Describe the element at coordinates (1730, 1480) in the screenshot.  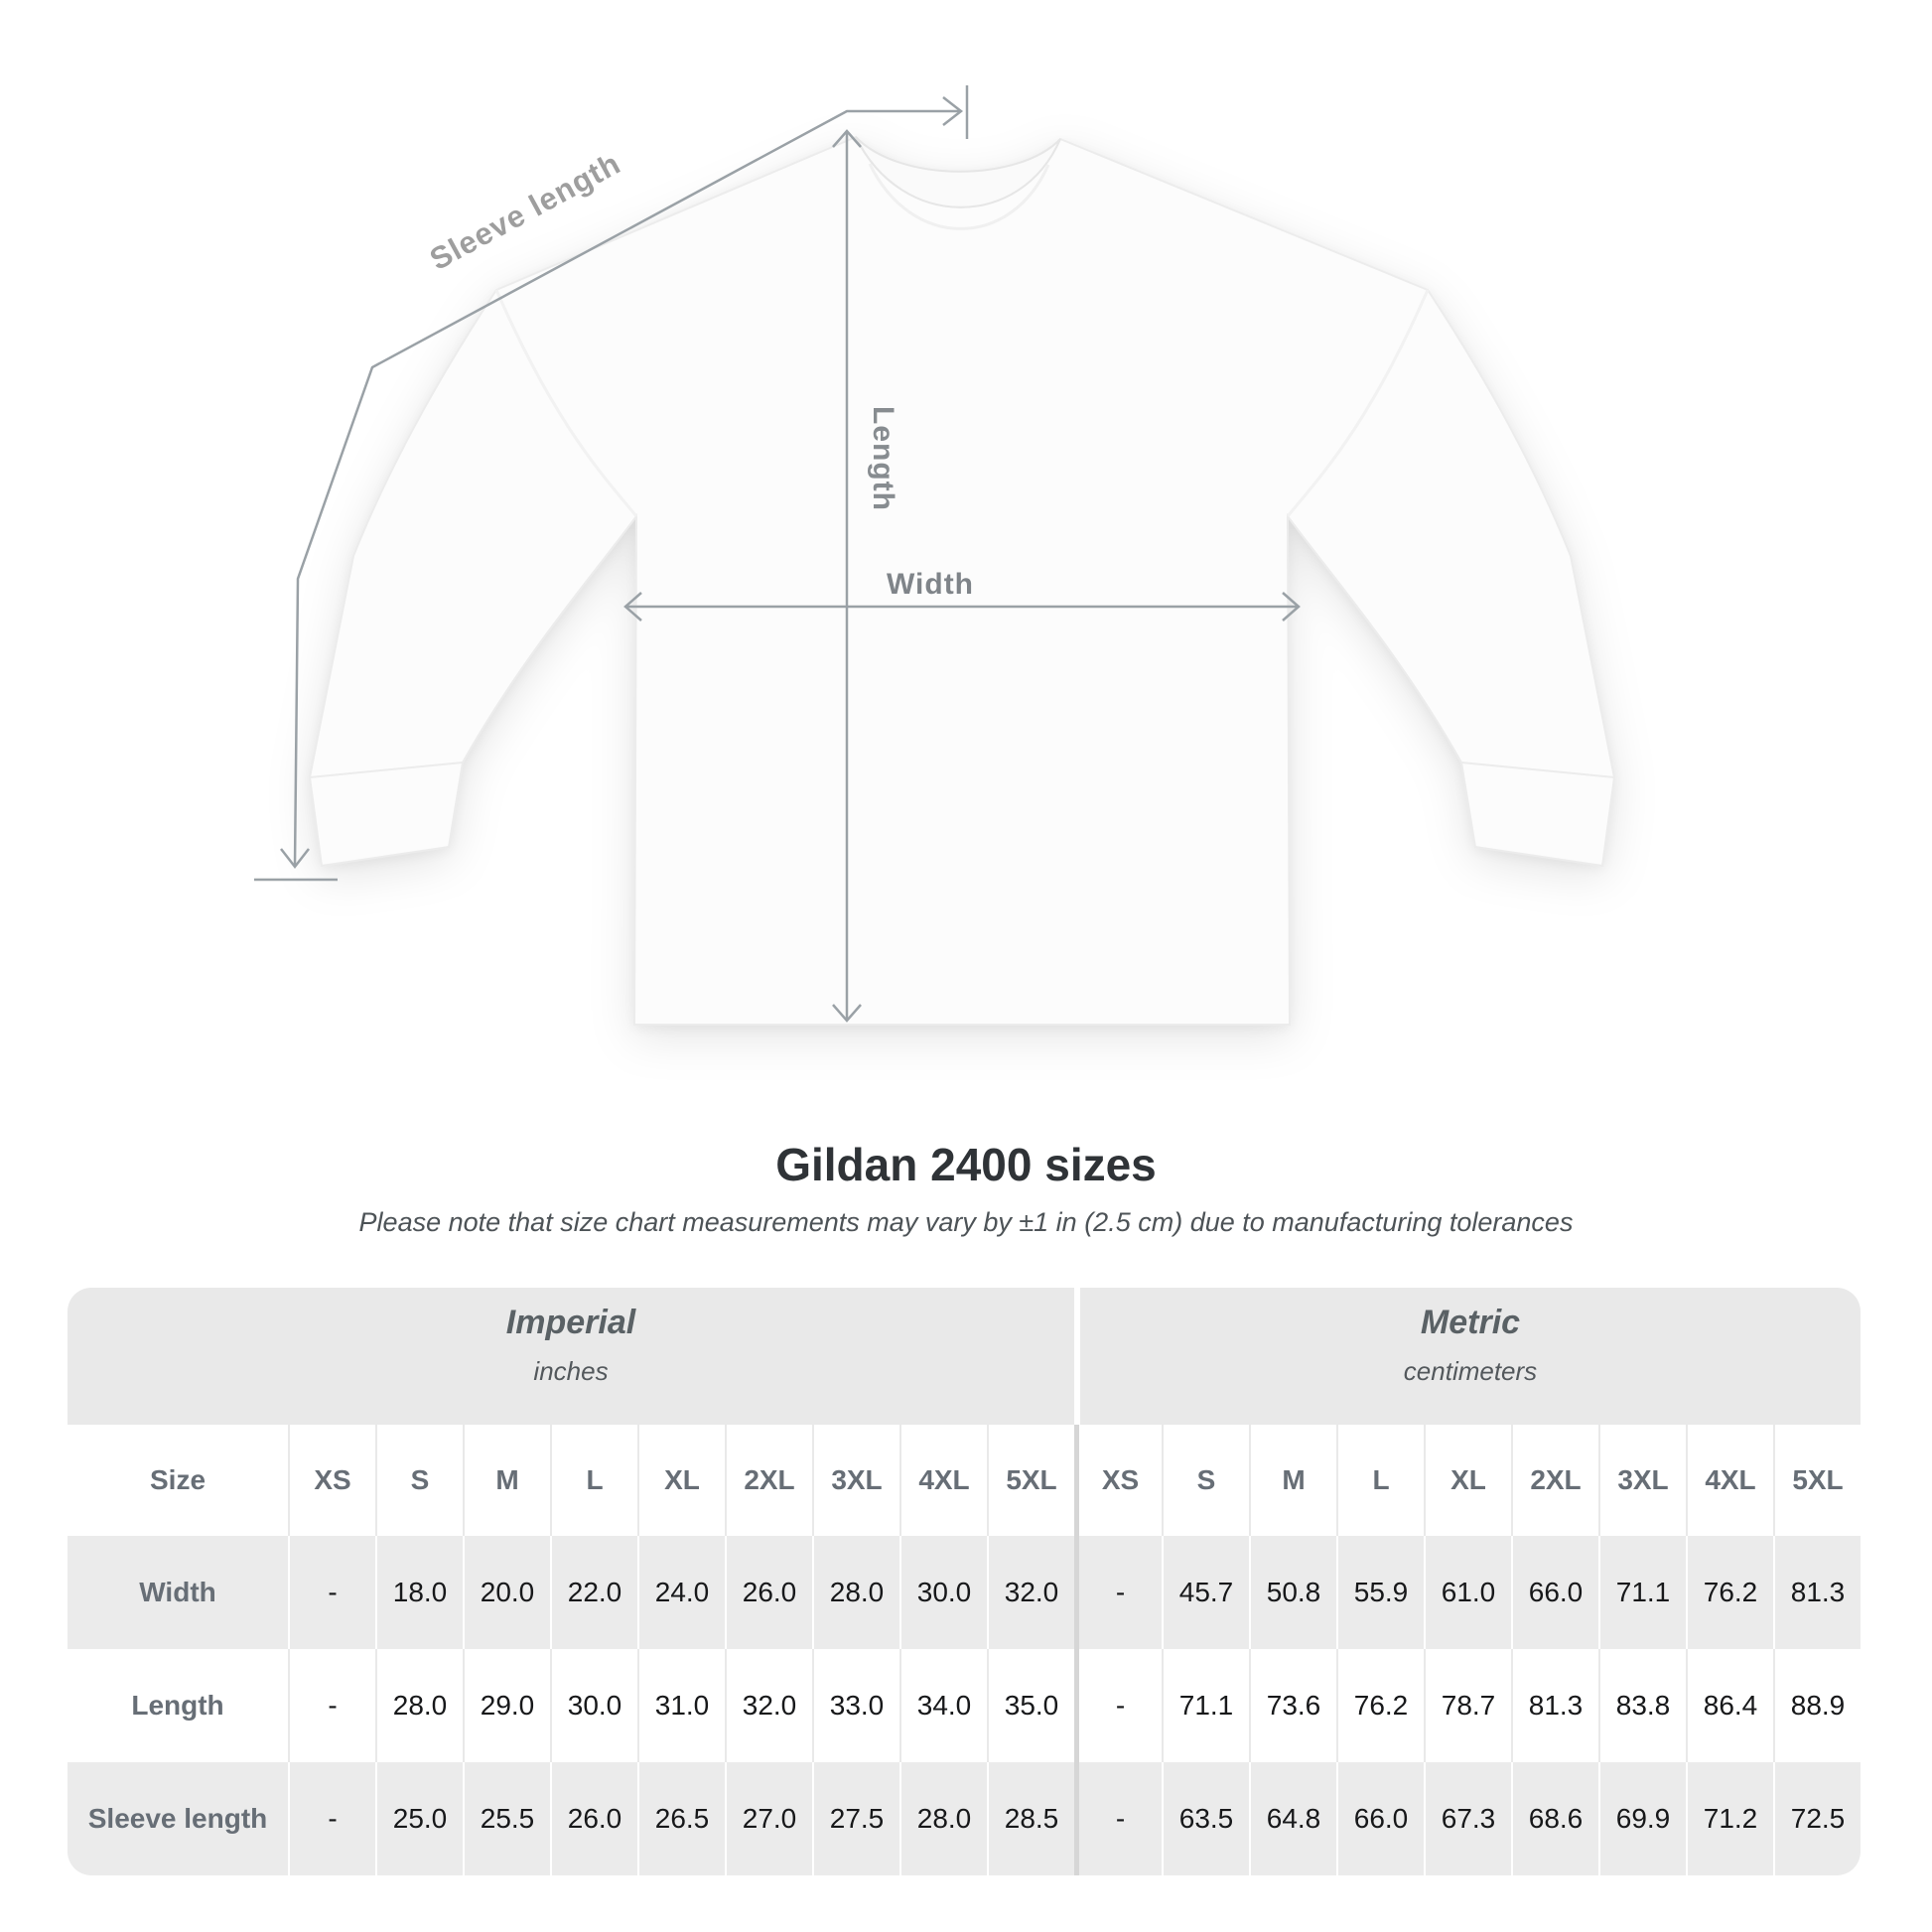
I see `size-header-metric-4xl: 4XL` at that location.